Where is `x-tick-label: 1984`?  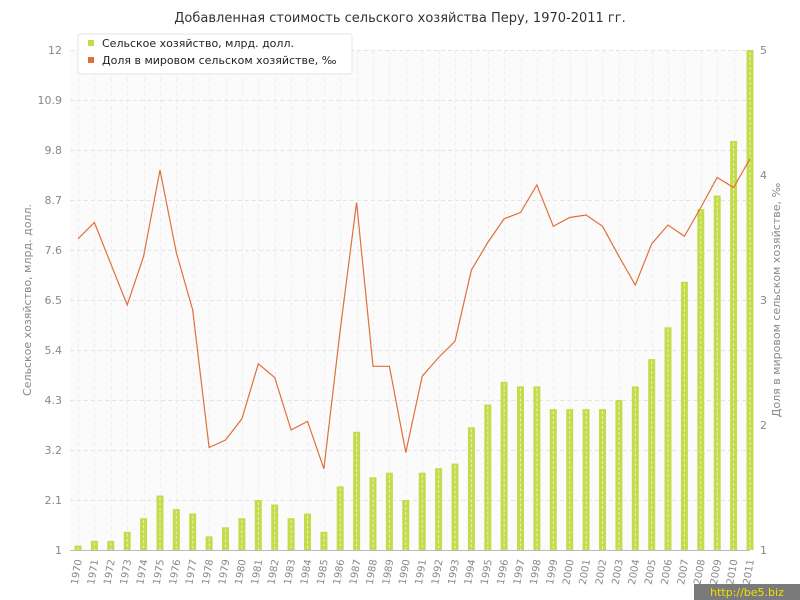
x-tick-label: 1984 is located at coordinates (306, 572).